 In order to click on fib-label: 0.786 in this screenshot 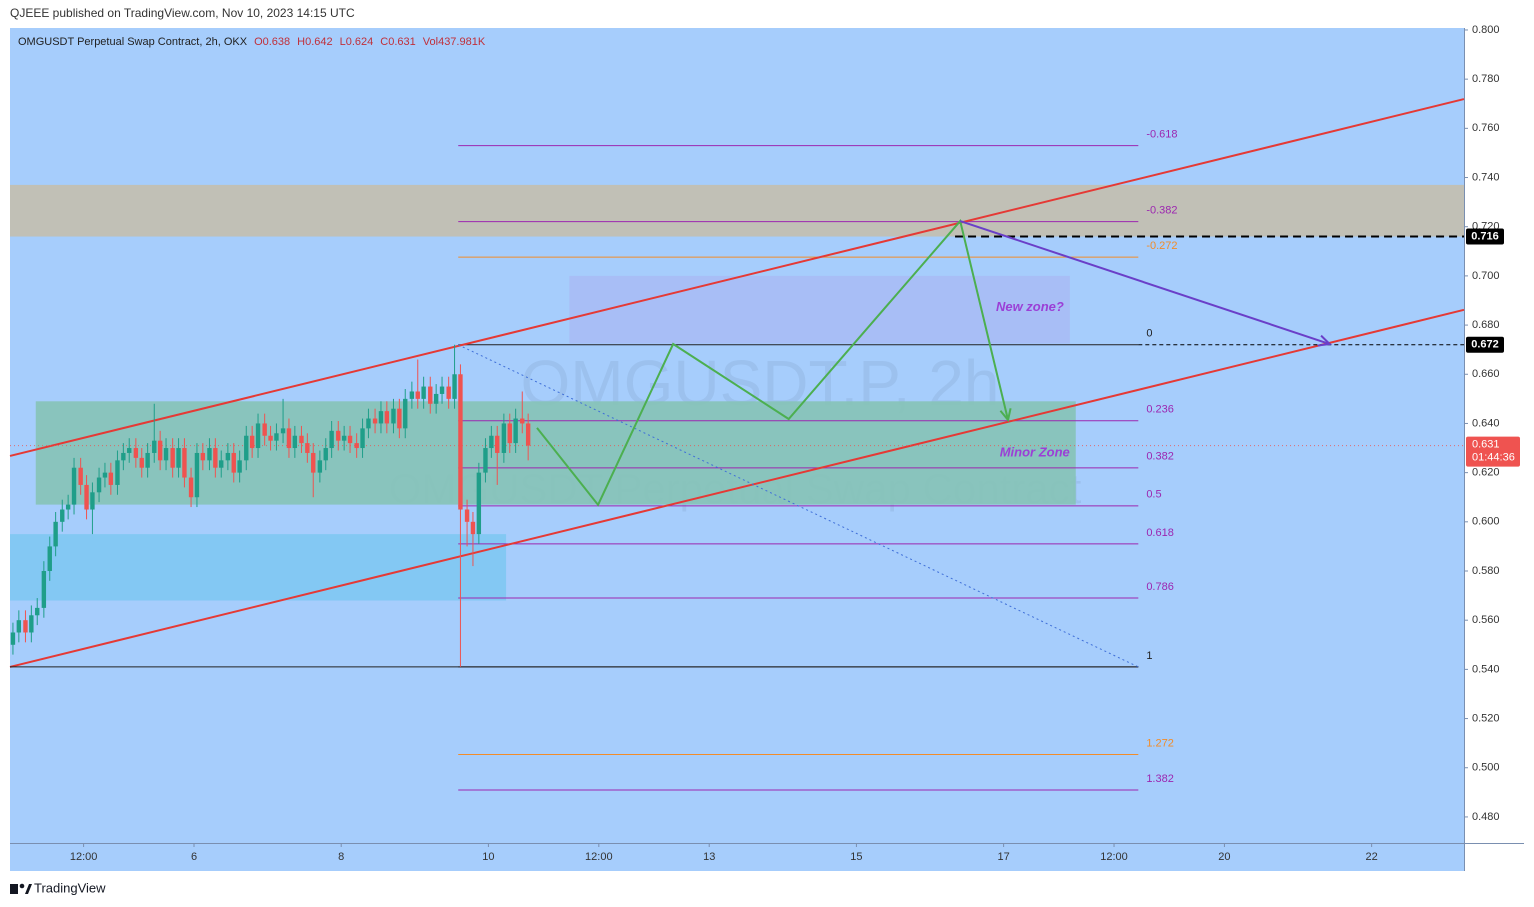, I will do `click(1160, 587)`.